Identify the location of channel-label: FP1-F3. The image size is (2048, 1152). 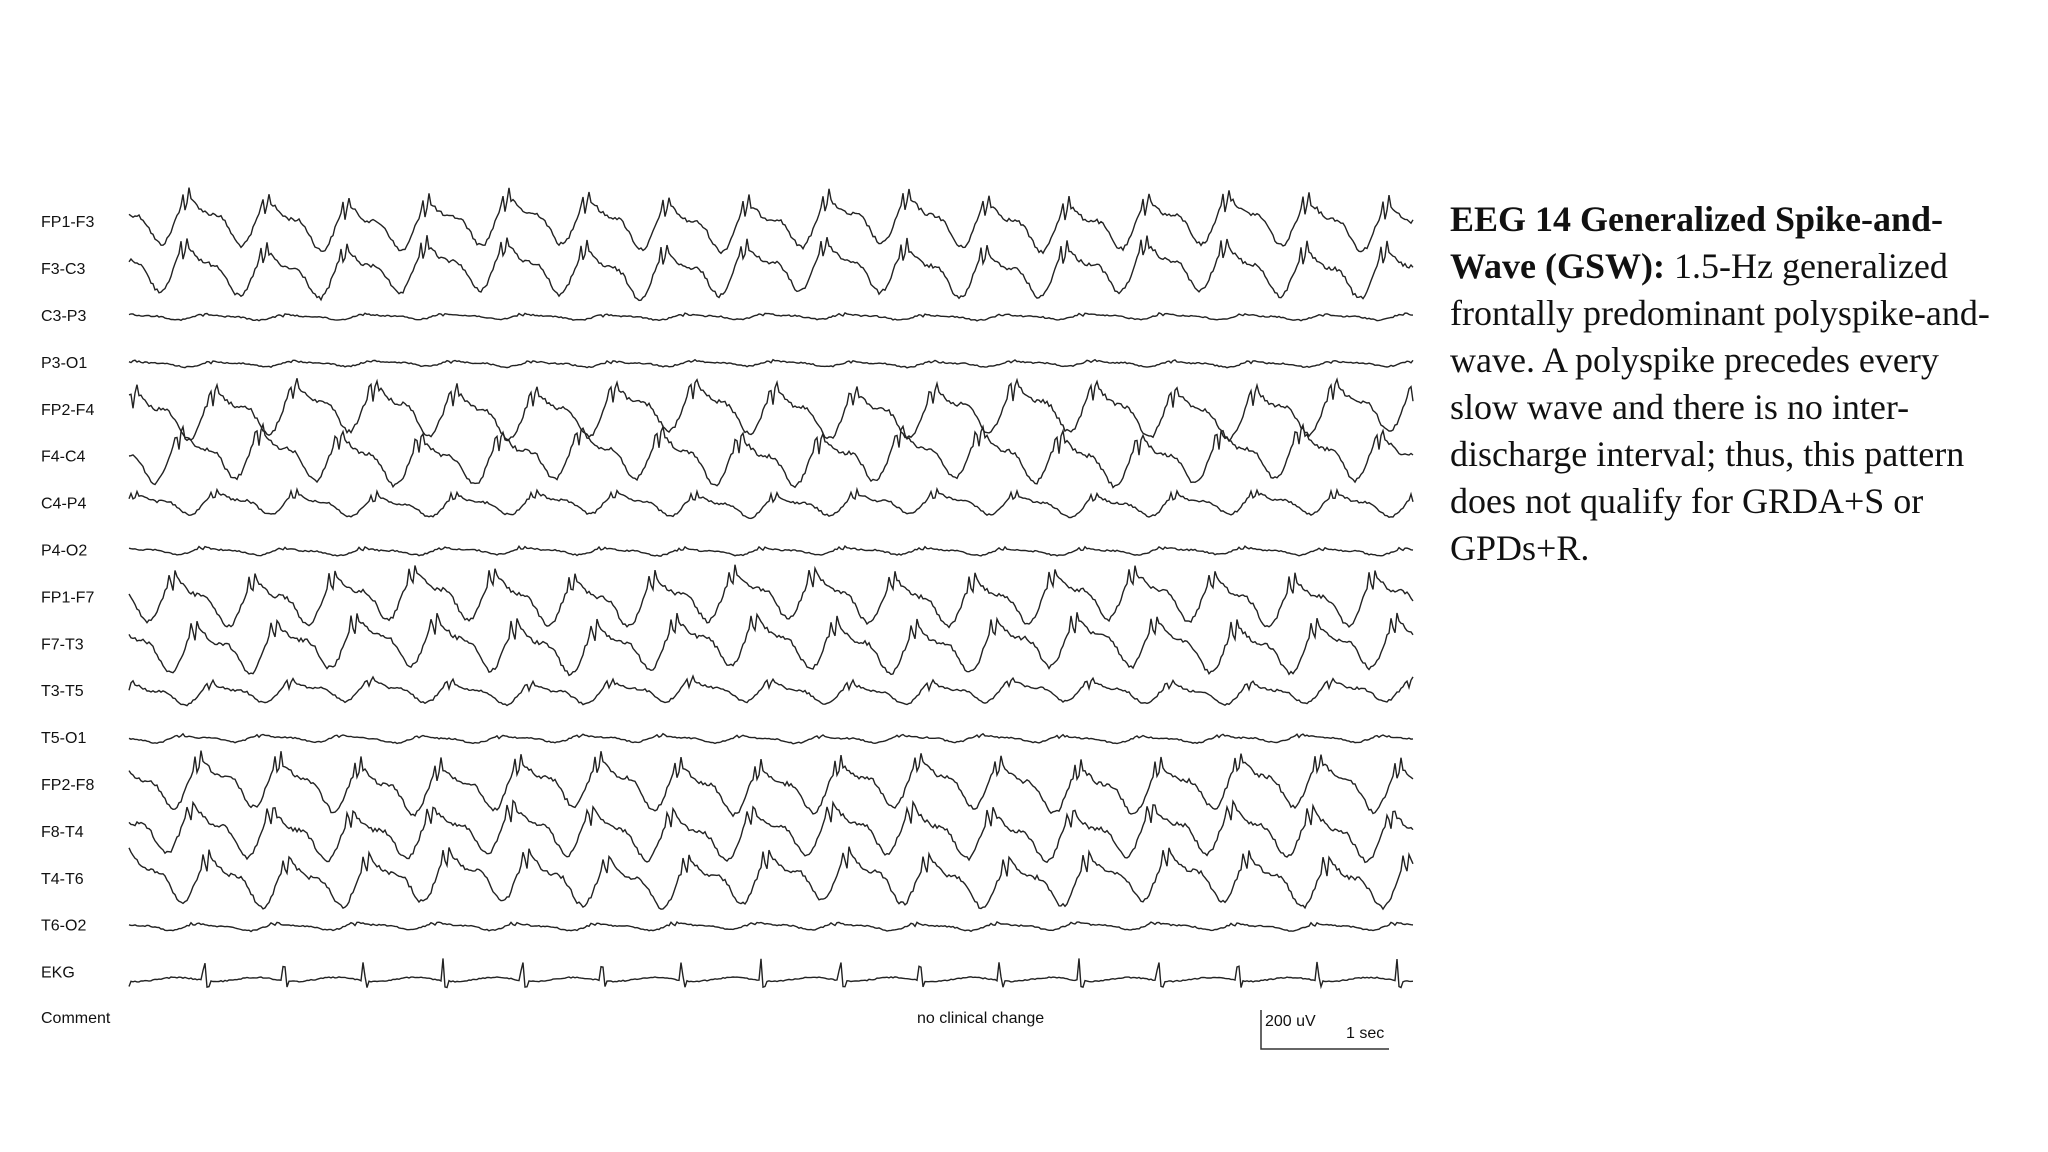
(67, 222).